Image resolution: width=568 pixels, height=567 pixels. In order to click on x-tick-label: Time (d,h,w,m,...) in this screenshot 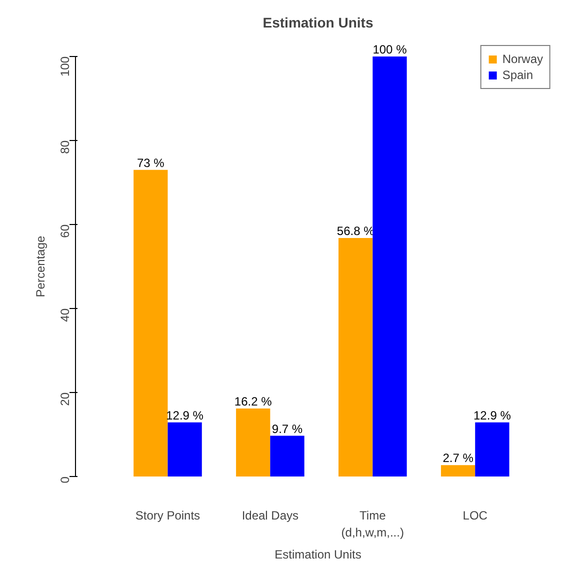, I will do `click(372, 524)`.